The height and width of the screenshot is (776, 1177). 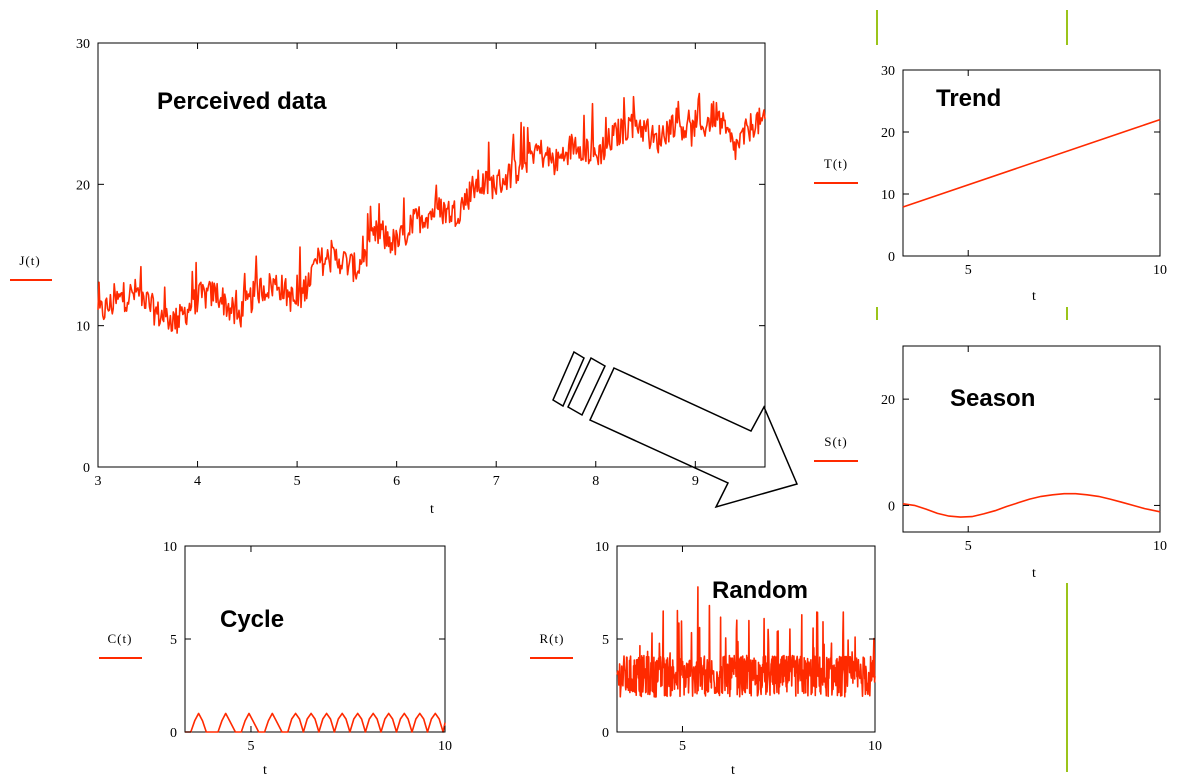 I want to click on x-tick-label: 8, so click(x=595, y=481).